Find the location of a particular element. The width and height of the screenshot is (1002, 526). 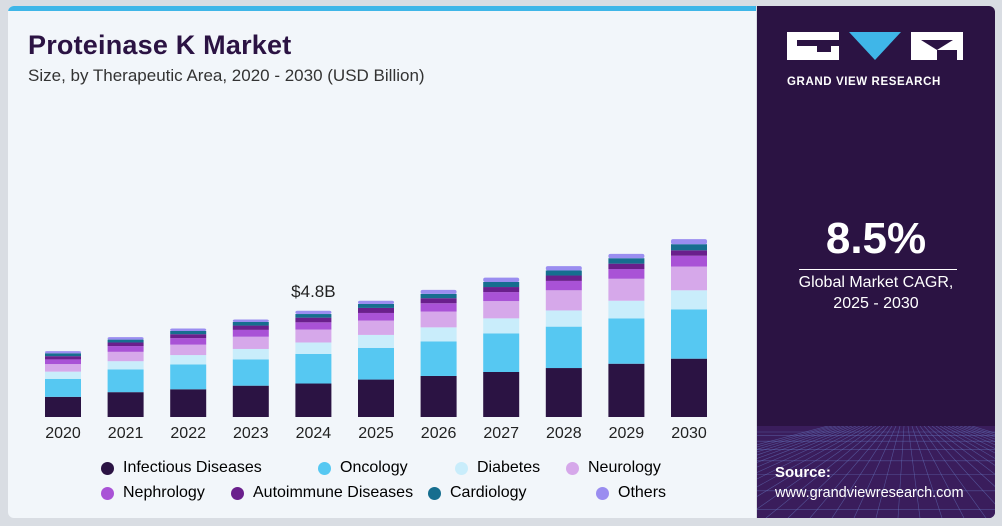

bar-segment-2027-neurology is located at coordinates (501, 310).